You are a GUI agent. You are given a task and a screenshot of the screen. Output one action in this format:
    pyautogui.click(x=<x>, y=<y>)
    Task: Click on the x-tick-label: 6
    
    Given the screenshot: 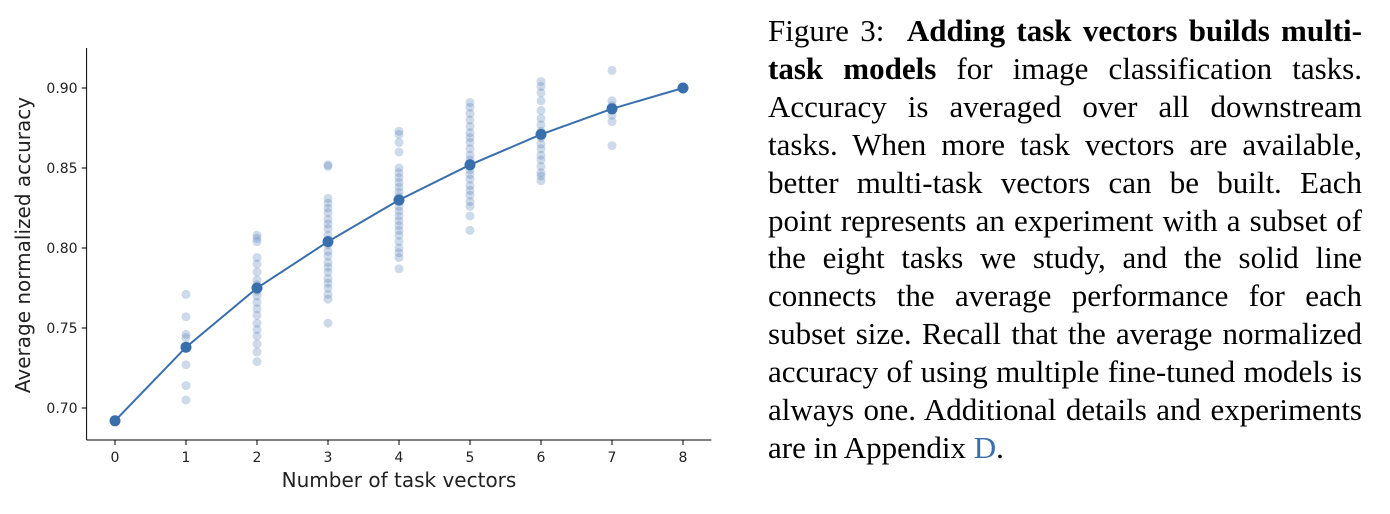 What is the action you would take?
    pyautogui.click(x=541, y=458)
    